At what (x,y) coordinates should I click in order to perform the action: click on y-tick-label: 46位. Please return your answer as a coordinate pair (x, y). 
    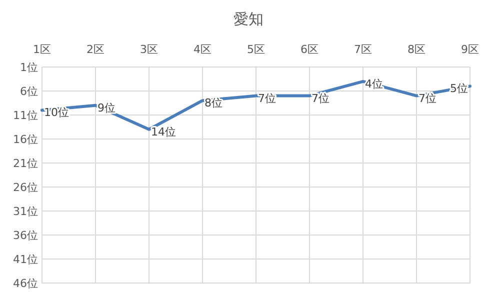
    Looking at the image, I should click on (25, 283).